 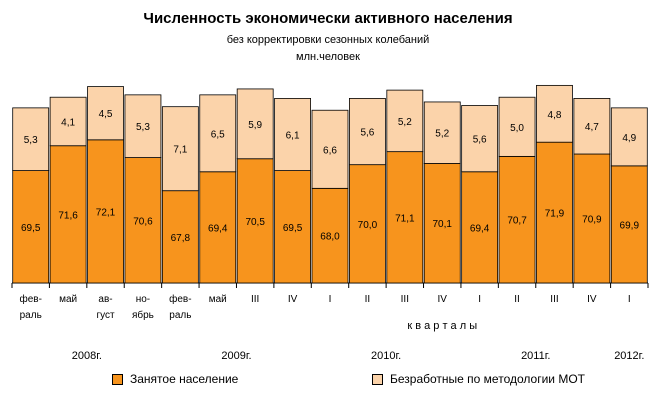 I want to click on data-label-employed: 70,7, so click(x=517, y=221).